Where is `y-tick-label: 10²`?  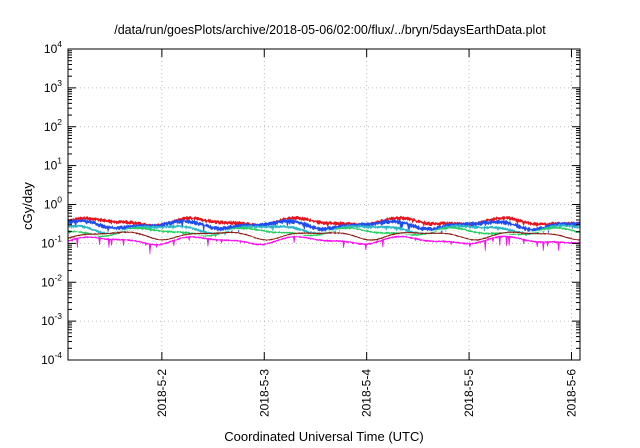 y-tick-label: 10² is located at coordinates (53, 125).